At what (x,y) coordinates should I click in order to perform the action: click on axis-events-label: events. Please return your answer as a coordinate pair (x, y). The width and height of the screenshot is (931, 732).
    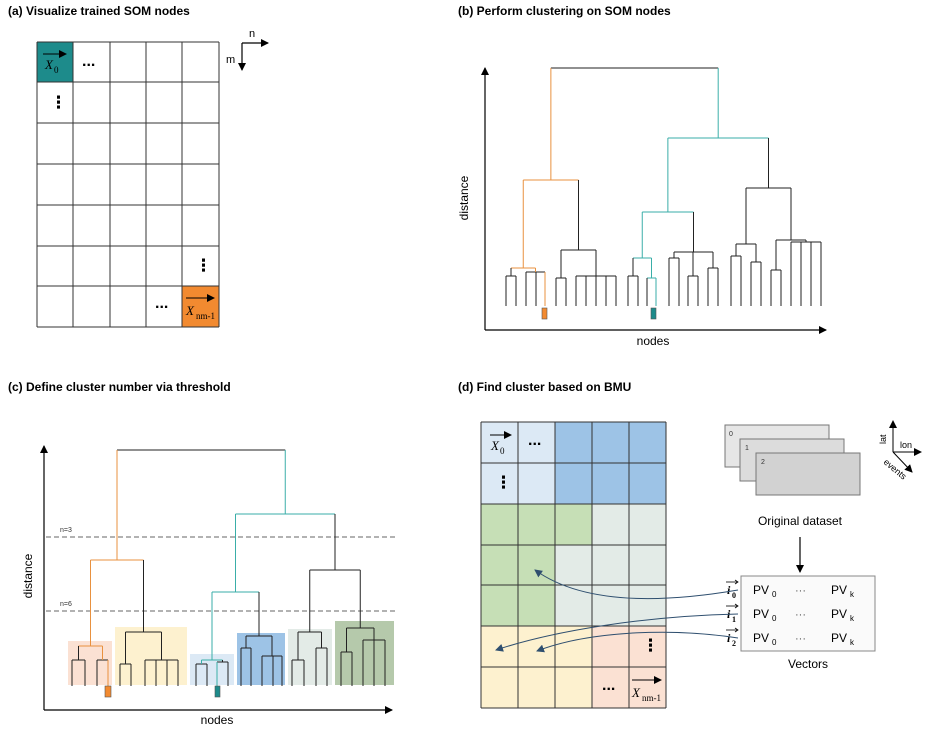
    Looking at the image, I should click on (895, 469).